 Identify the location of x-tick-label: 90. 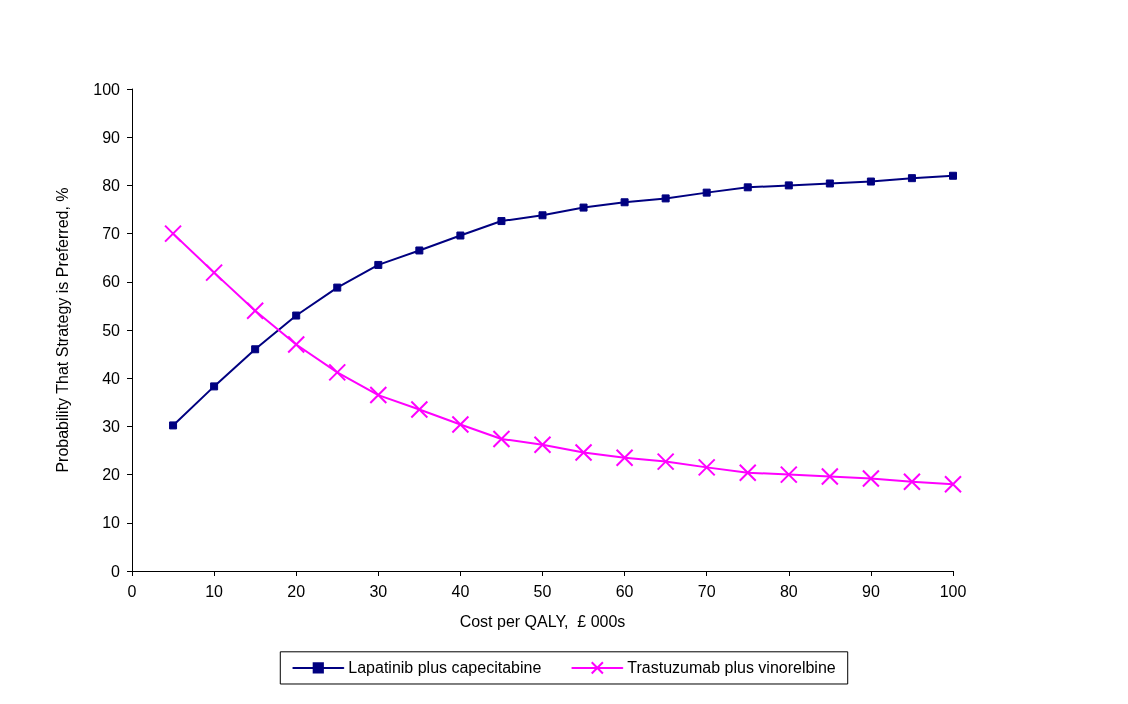
(871, 591).